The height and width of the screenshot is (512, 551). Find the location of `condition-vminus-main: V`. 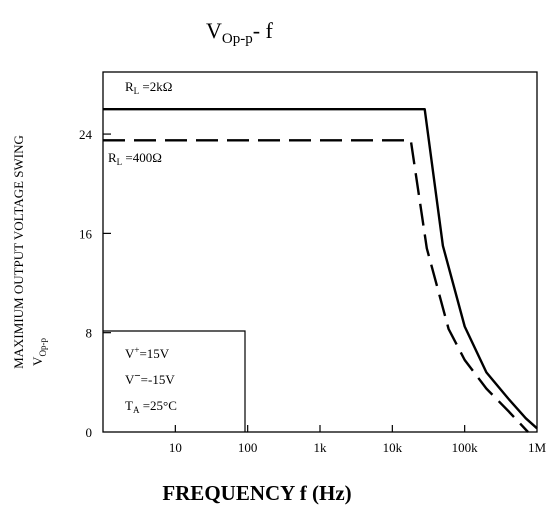

condition-vminus-main: V is located at coordinates (130, 379).